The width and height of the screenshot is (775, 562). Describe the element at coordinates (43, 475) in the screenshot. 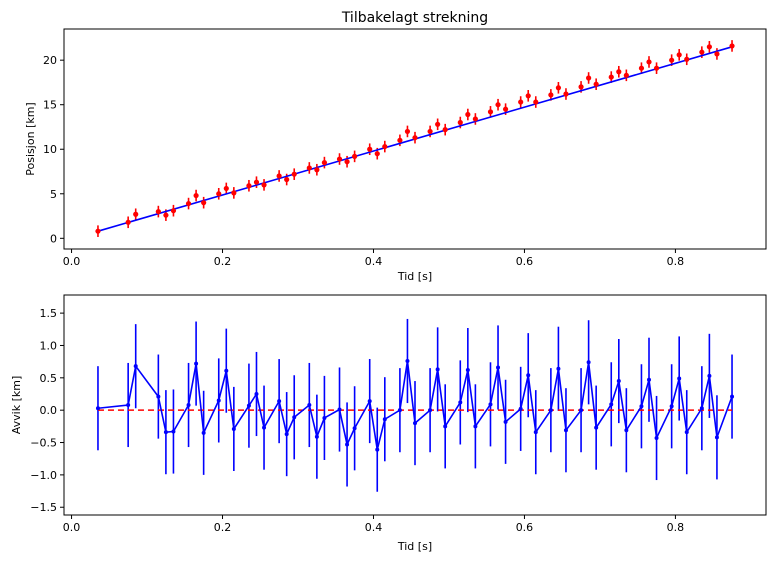

I see `y-tick-label: −1.0` at that location.